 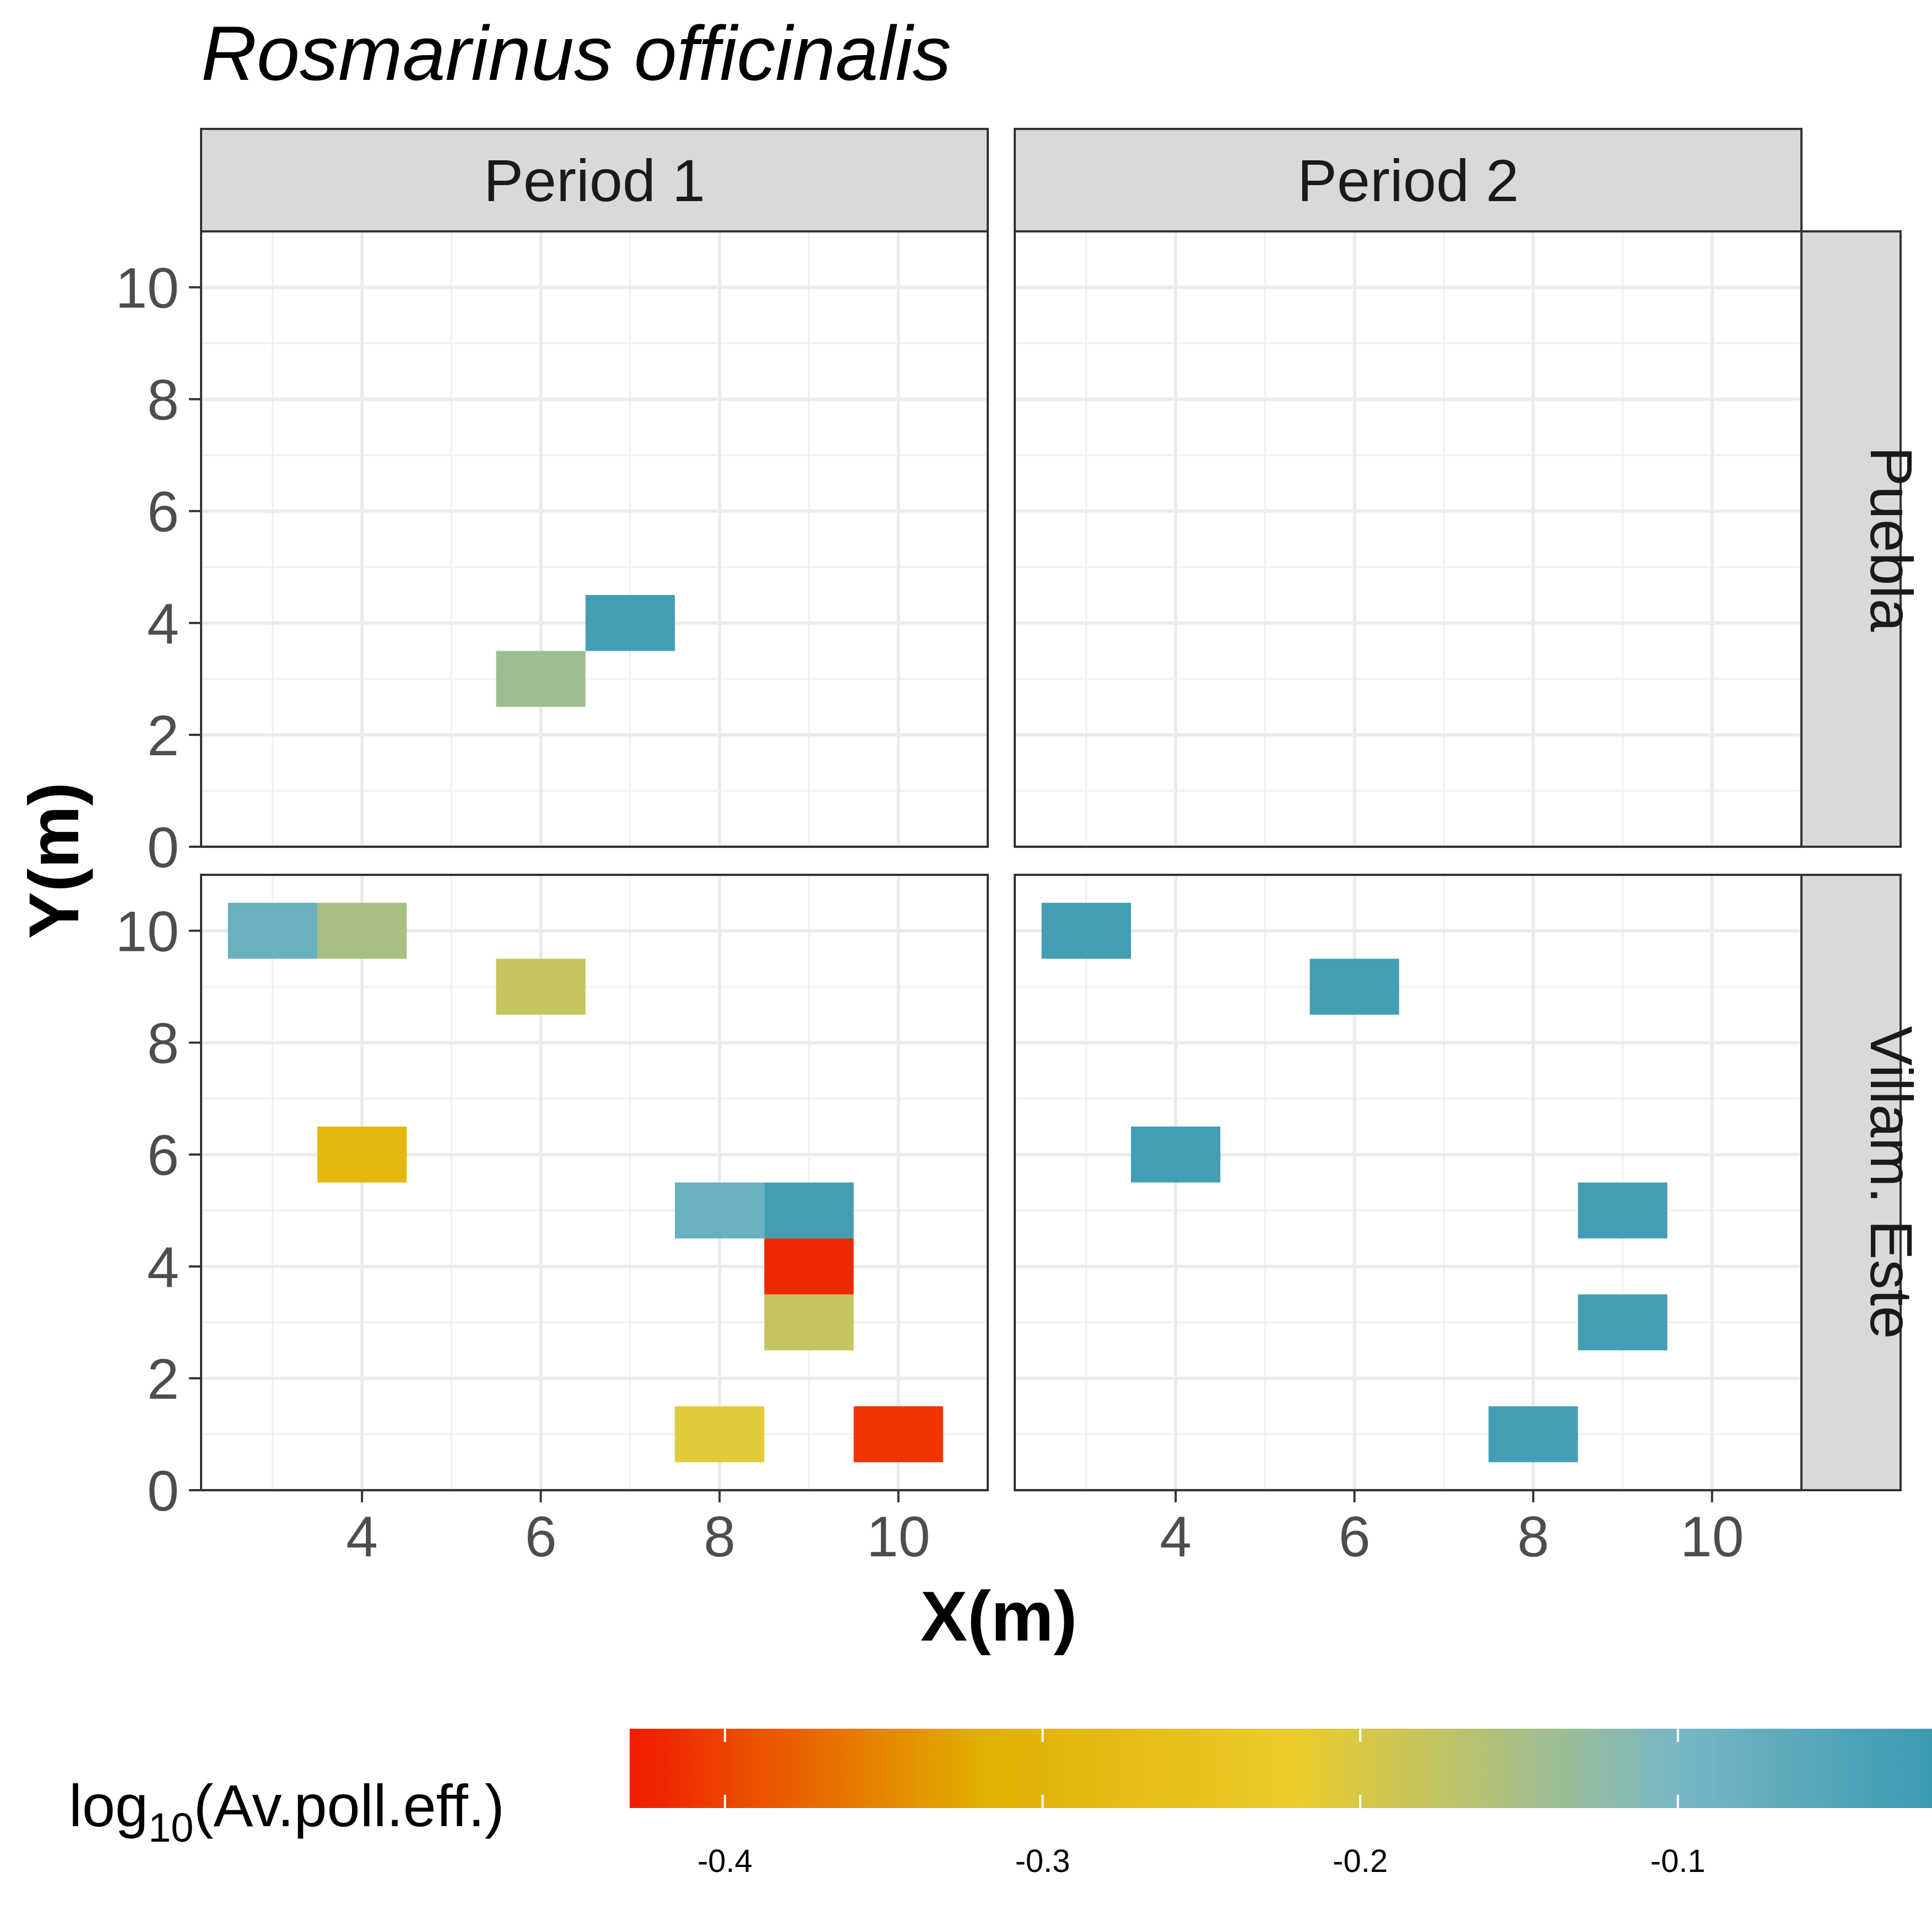 What do you see at coordinates (1281, 1769) in the screenshot?
I see `colorbar` at bounding box center [1281, 1769].